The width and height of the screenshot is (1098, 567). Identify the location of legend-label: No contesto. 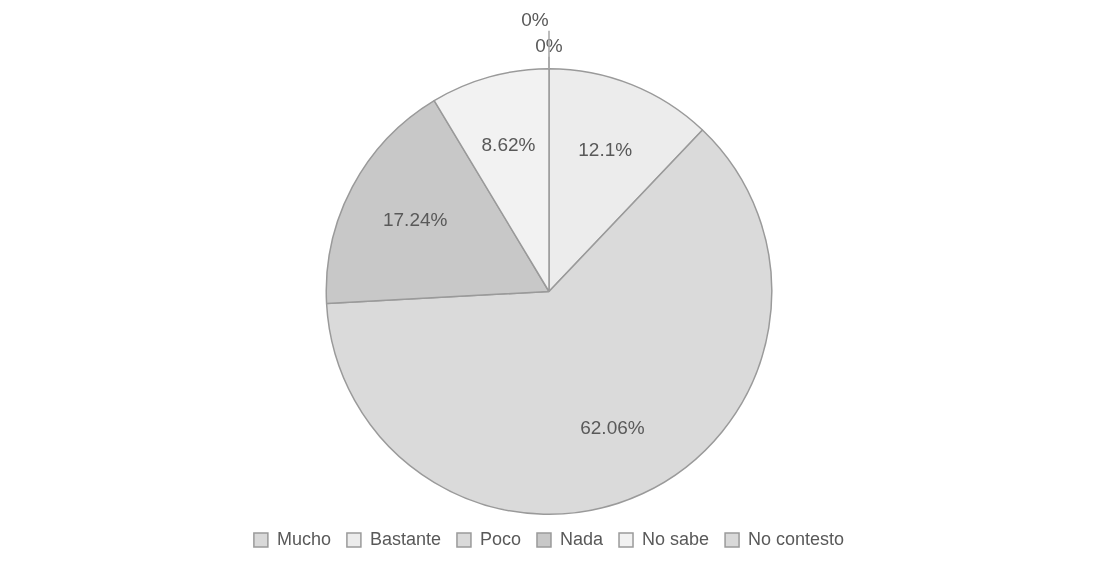
(796, 538).